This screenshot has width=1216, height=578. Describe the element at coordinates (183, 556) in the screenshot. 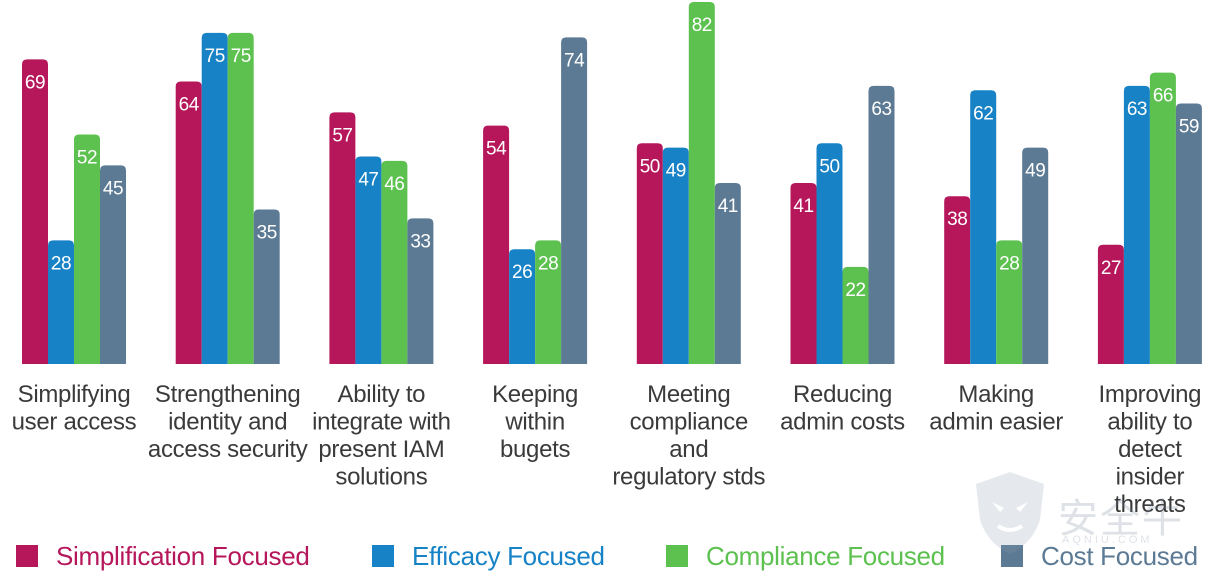

I see `legend-label: Simplification Focused` at that location.